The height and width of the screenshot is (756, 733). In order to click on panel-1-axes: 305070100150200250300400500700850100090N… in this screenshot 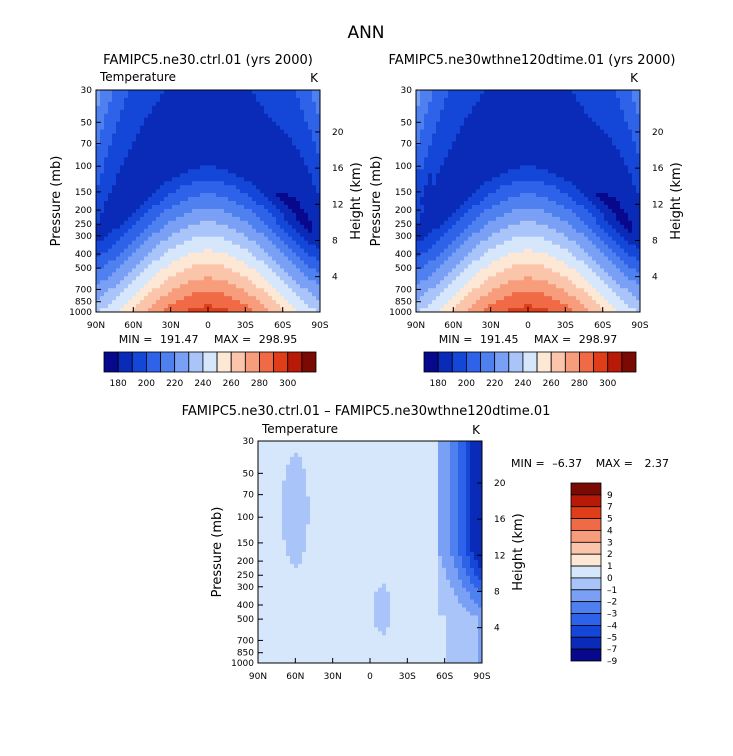, I will do `click(206, 208)`.